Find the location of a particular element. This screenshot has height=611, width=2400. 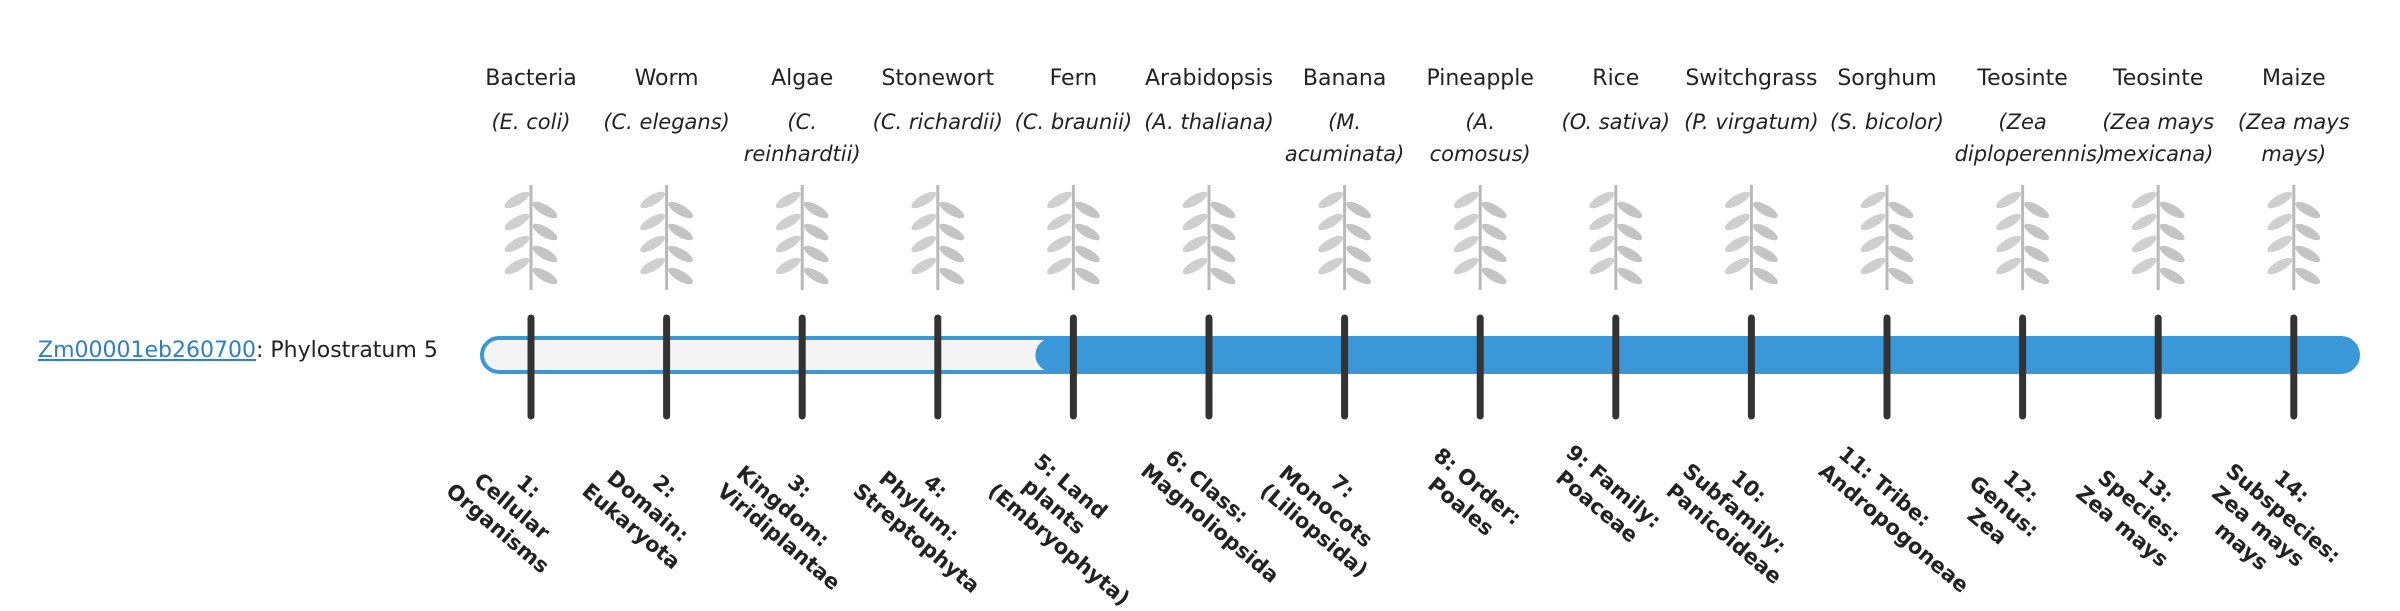

stratum-label: : Phylostratum is located at coordinates (336, 350).